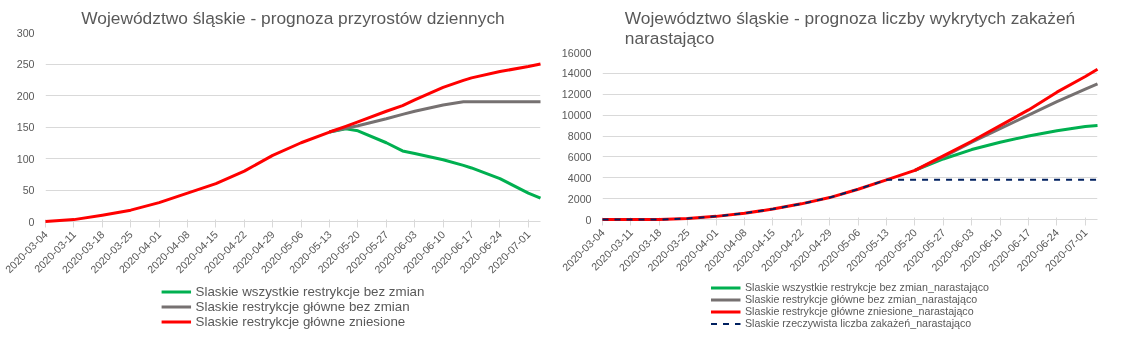 This screenshot has width=1142, height=337. I want to click on chart-title: Województwo śląskie - prognoza liczby wykrytych zakażeń narastająco, so click(850, 27).